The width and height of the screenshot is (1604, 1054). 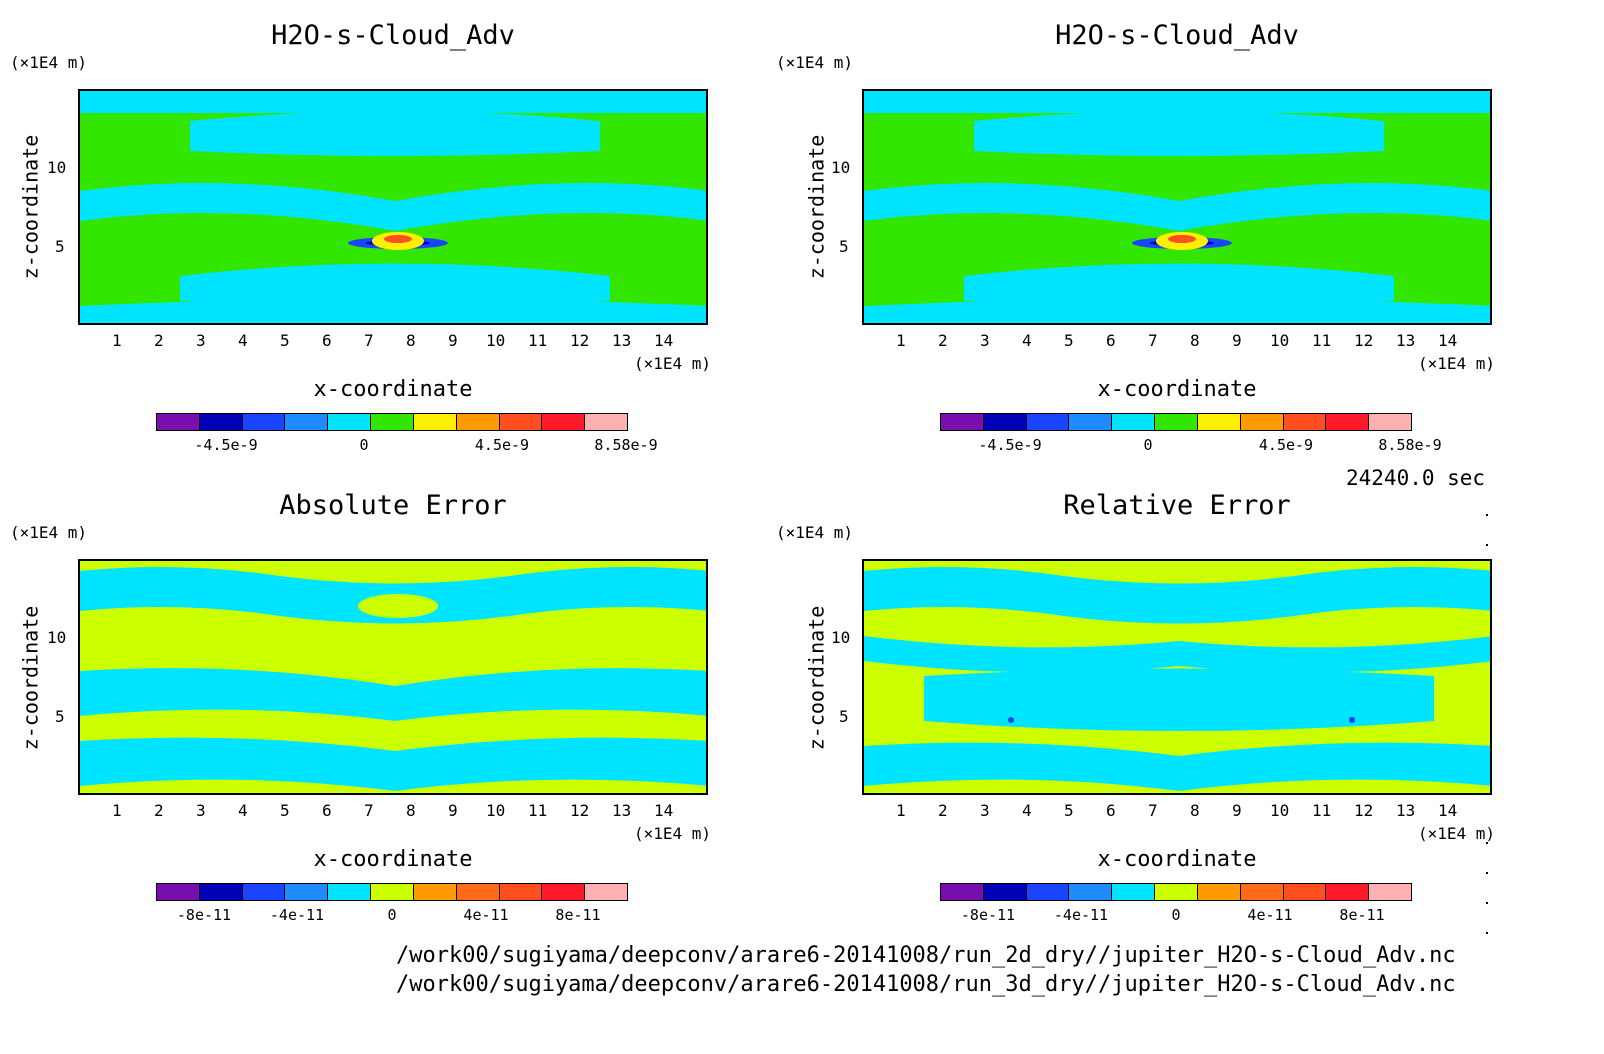 What do you see at coordinates (393, 35) in the screenshot?
I see `panel-title: H2O-s-Cloud_Adv` at bounding box center [393, 35].